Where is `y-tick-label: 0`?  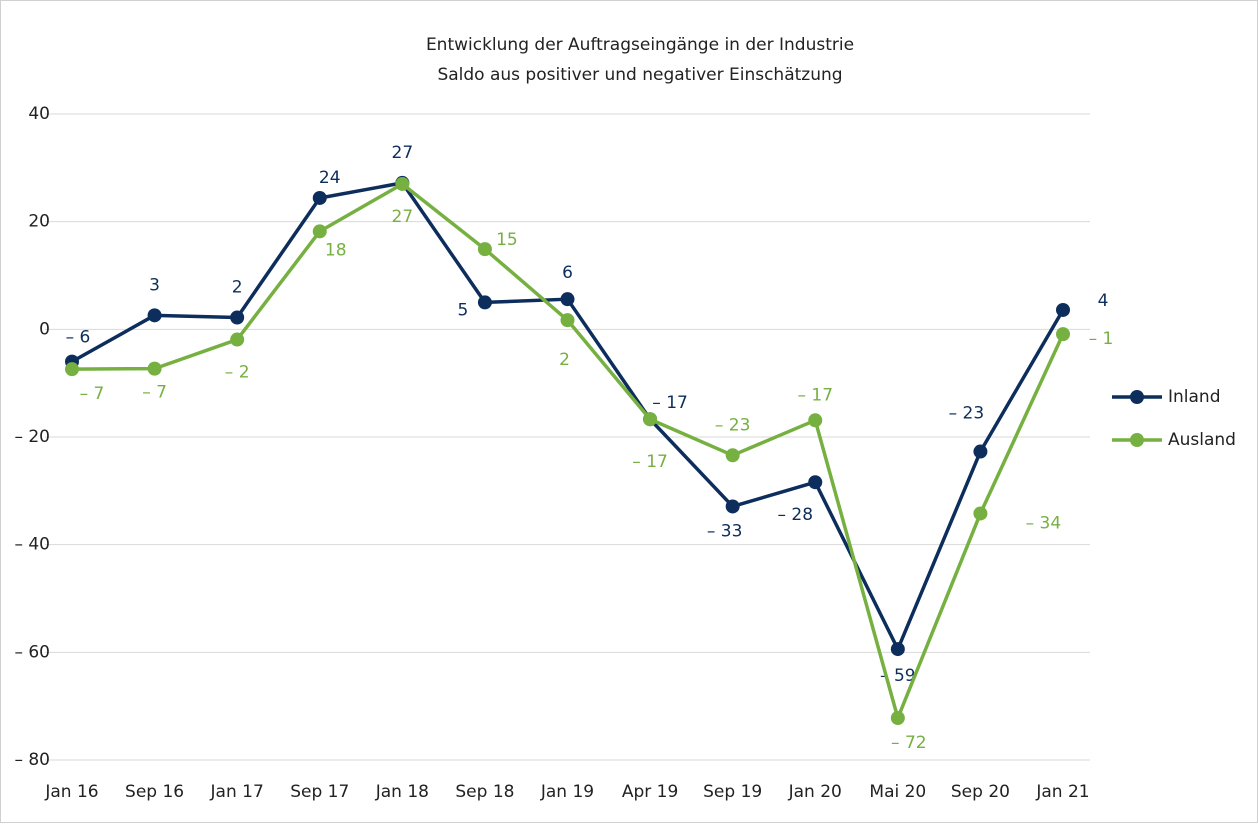 y-tick-label: 0 is located at coordinates (44, 329).